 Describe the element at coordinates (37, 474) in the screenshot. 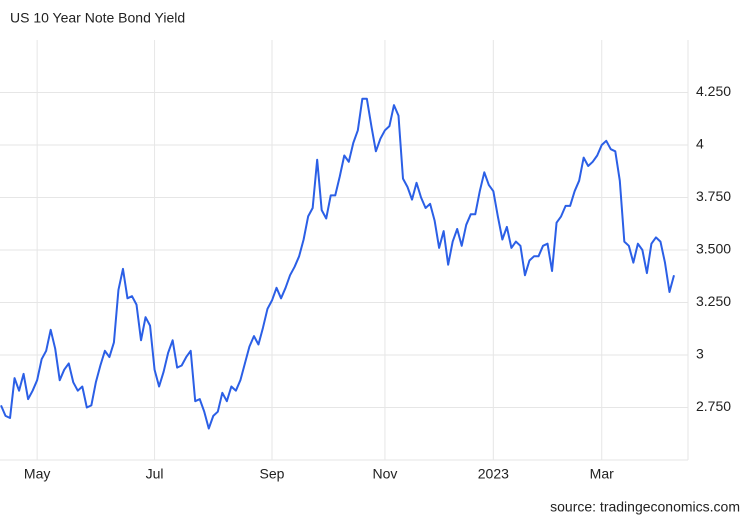

I see `x-tick-label: May` at that location.